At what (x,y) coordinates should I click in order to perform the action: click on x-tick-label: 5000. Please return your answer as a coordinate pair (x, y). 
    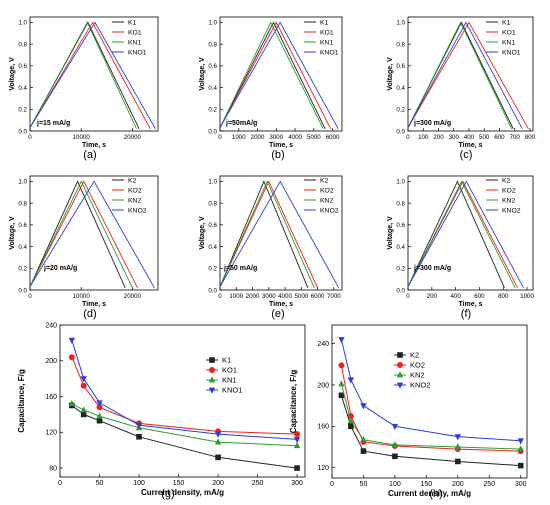
    Looking at the image, I should click on (314, 137).